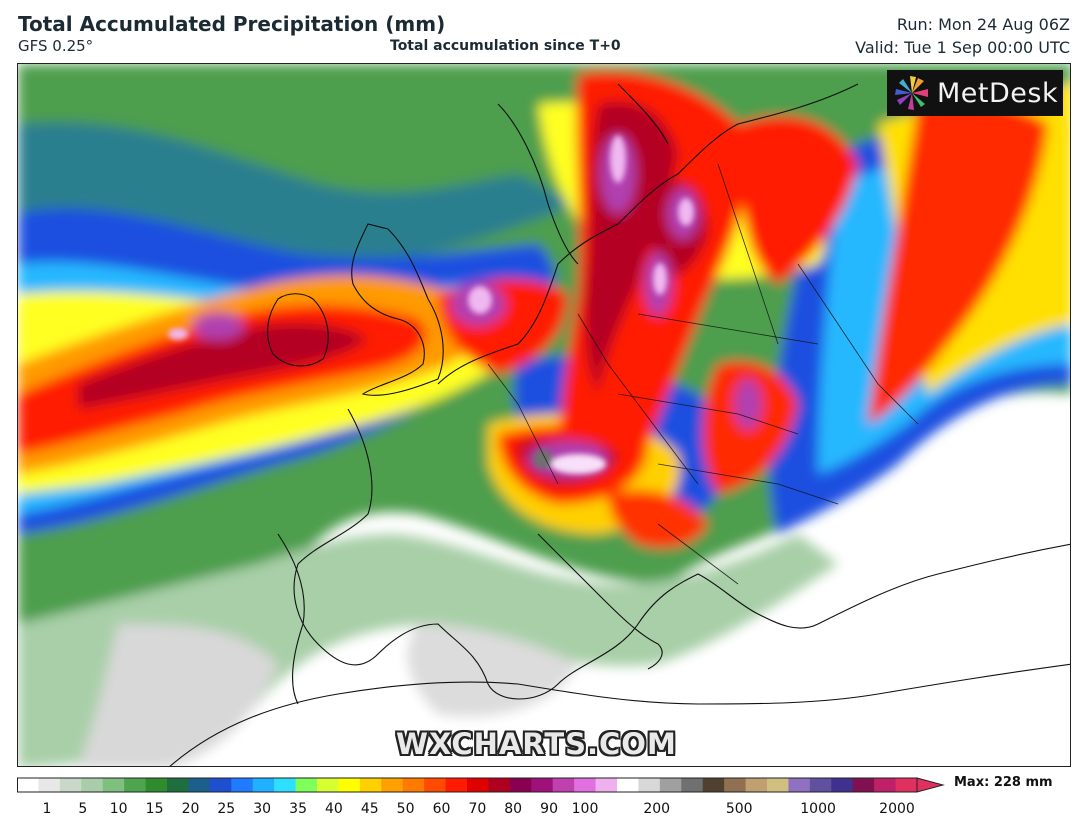 Image resolution: width=1078 pixels, height=826 pixels. Describe the element at coordinates (55, 46) in the screenshot. I see `model-label: GFS 0.25°` at that location.